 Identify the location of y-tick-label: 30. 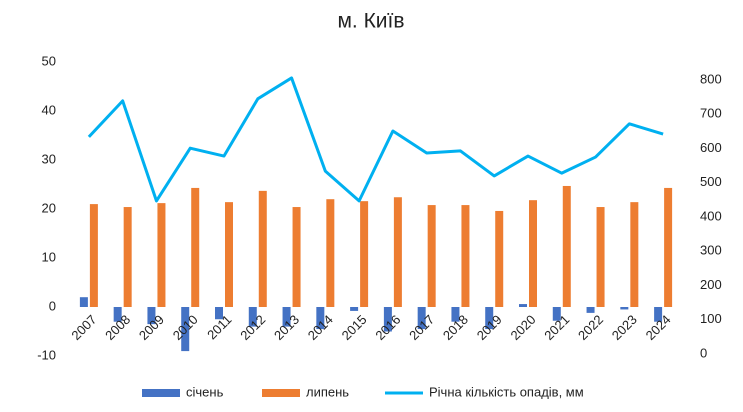
(49, 158).